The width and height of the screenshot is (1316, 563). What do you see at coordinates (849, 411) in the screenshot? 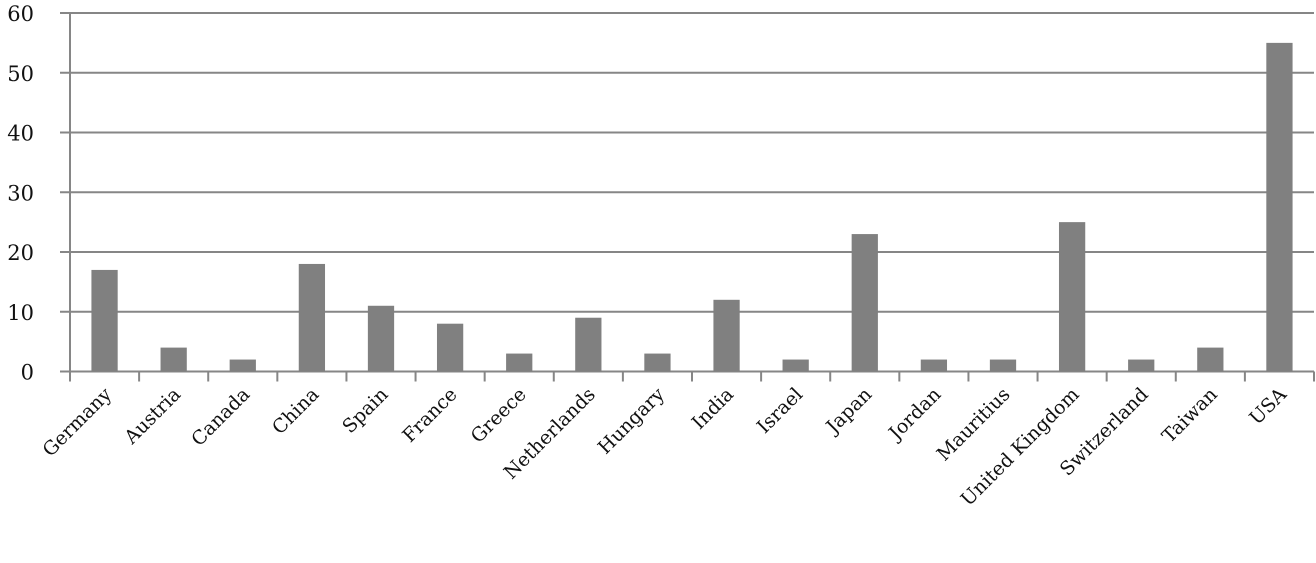
I see `x-tick-label: Japan` at bounding box center [849, 411].